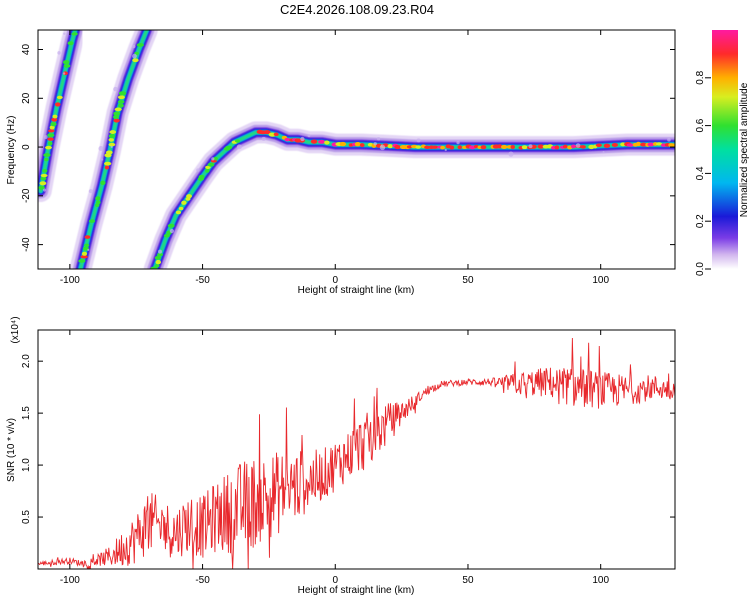 This screenshot has width=750, height=600. Describe the element at coordinates (26, 195) in the screenshot. I see `y-tick-label: -20` at that location.